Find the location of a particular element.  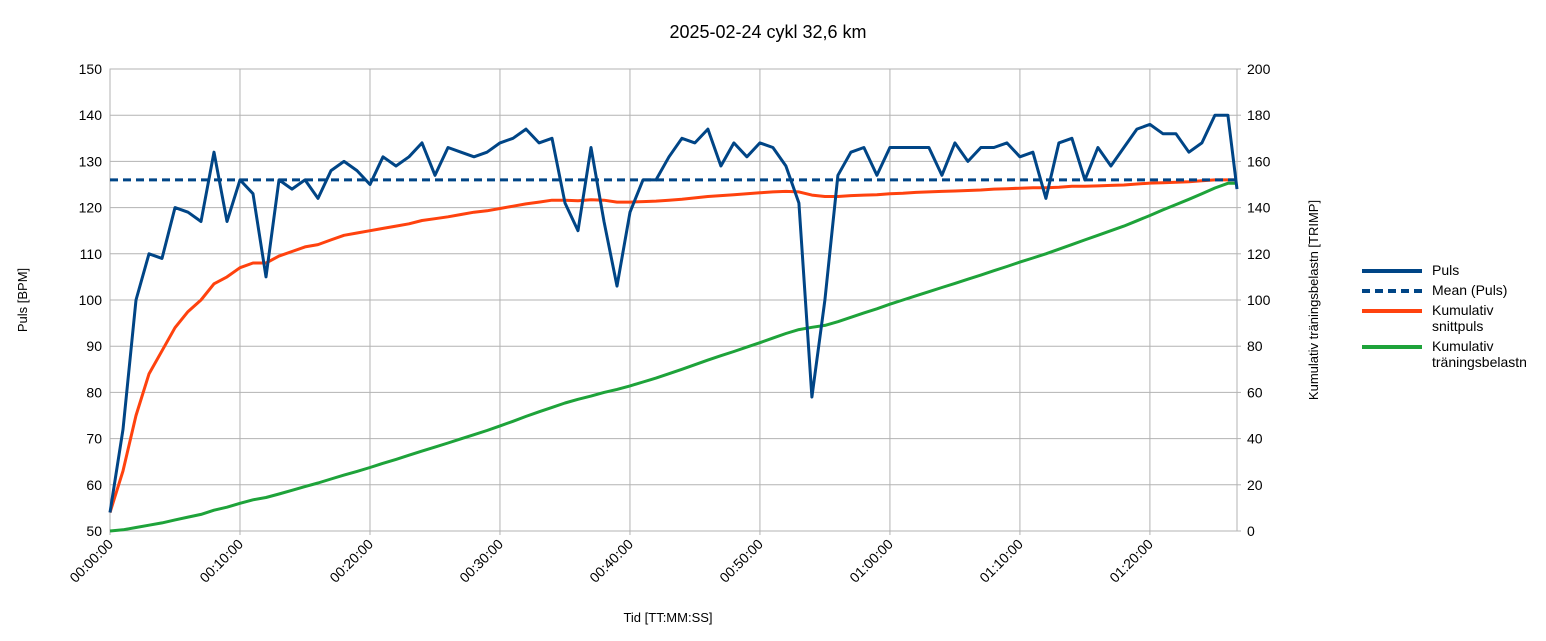

legend-label: Kumulativ snittpuls is located at coordinates (1463, 318).